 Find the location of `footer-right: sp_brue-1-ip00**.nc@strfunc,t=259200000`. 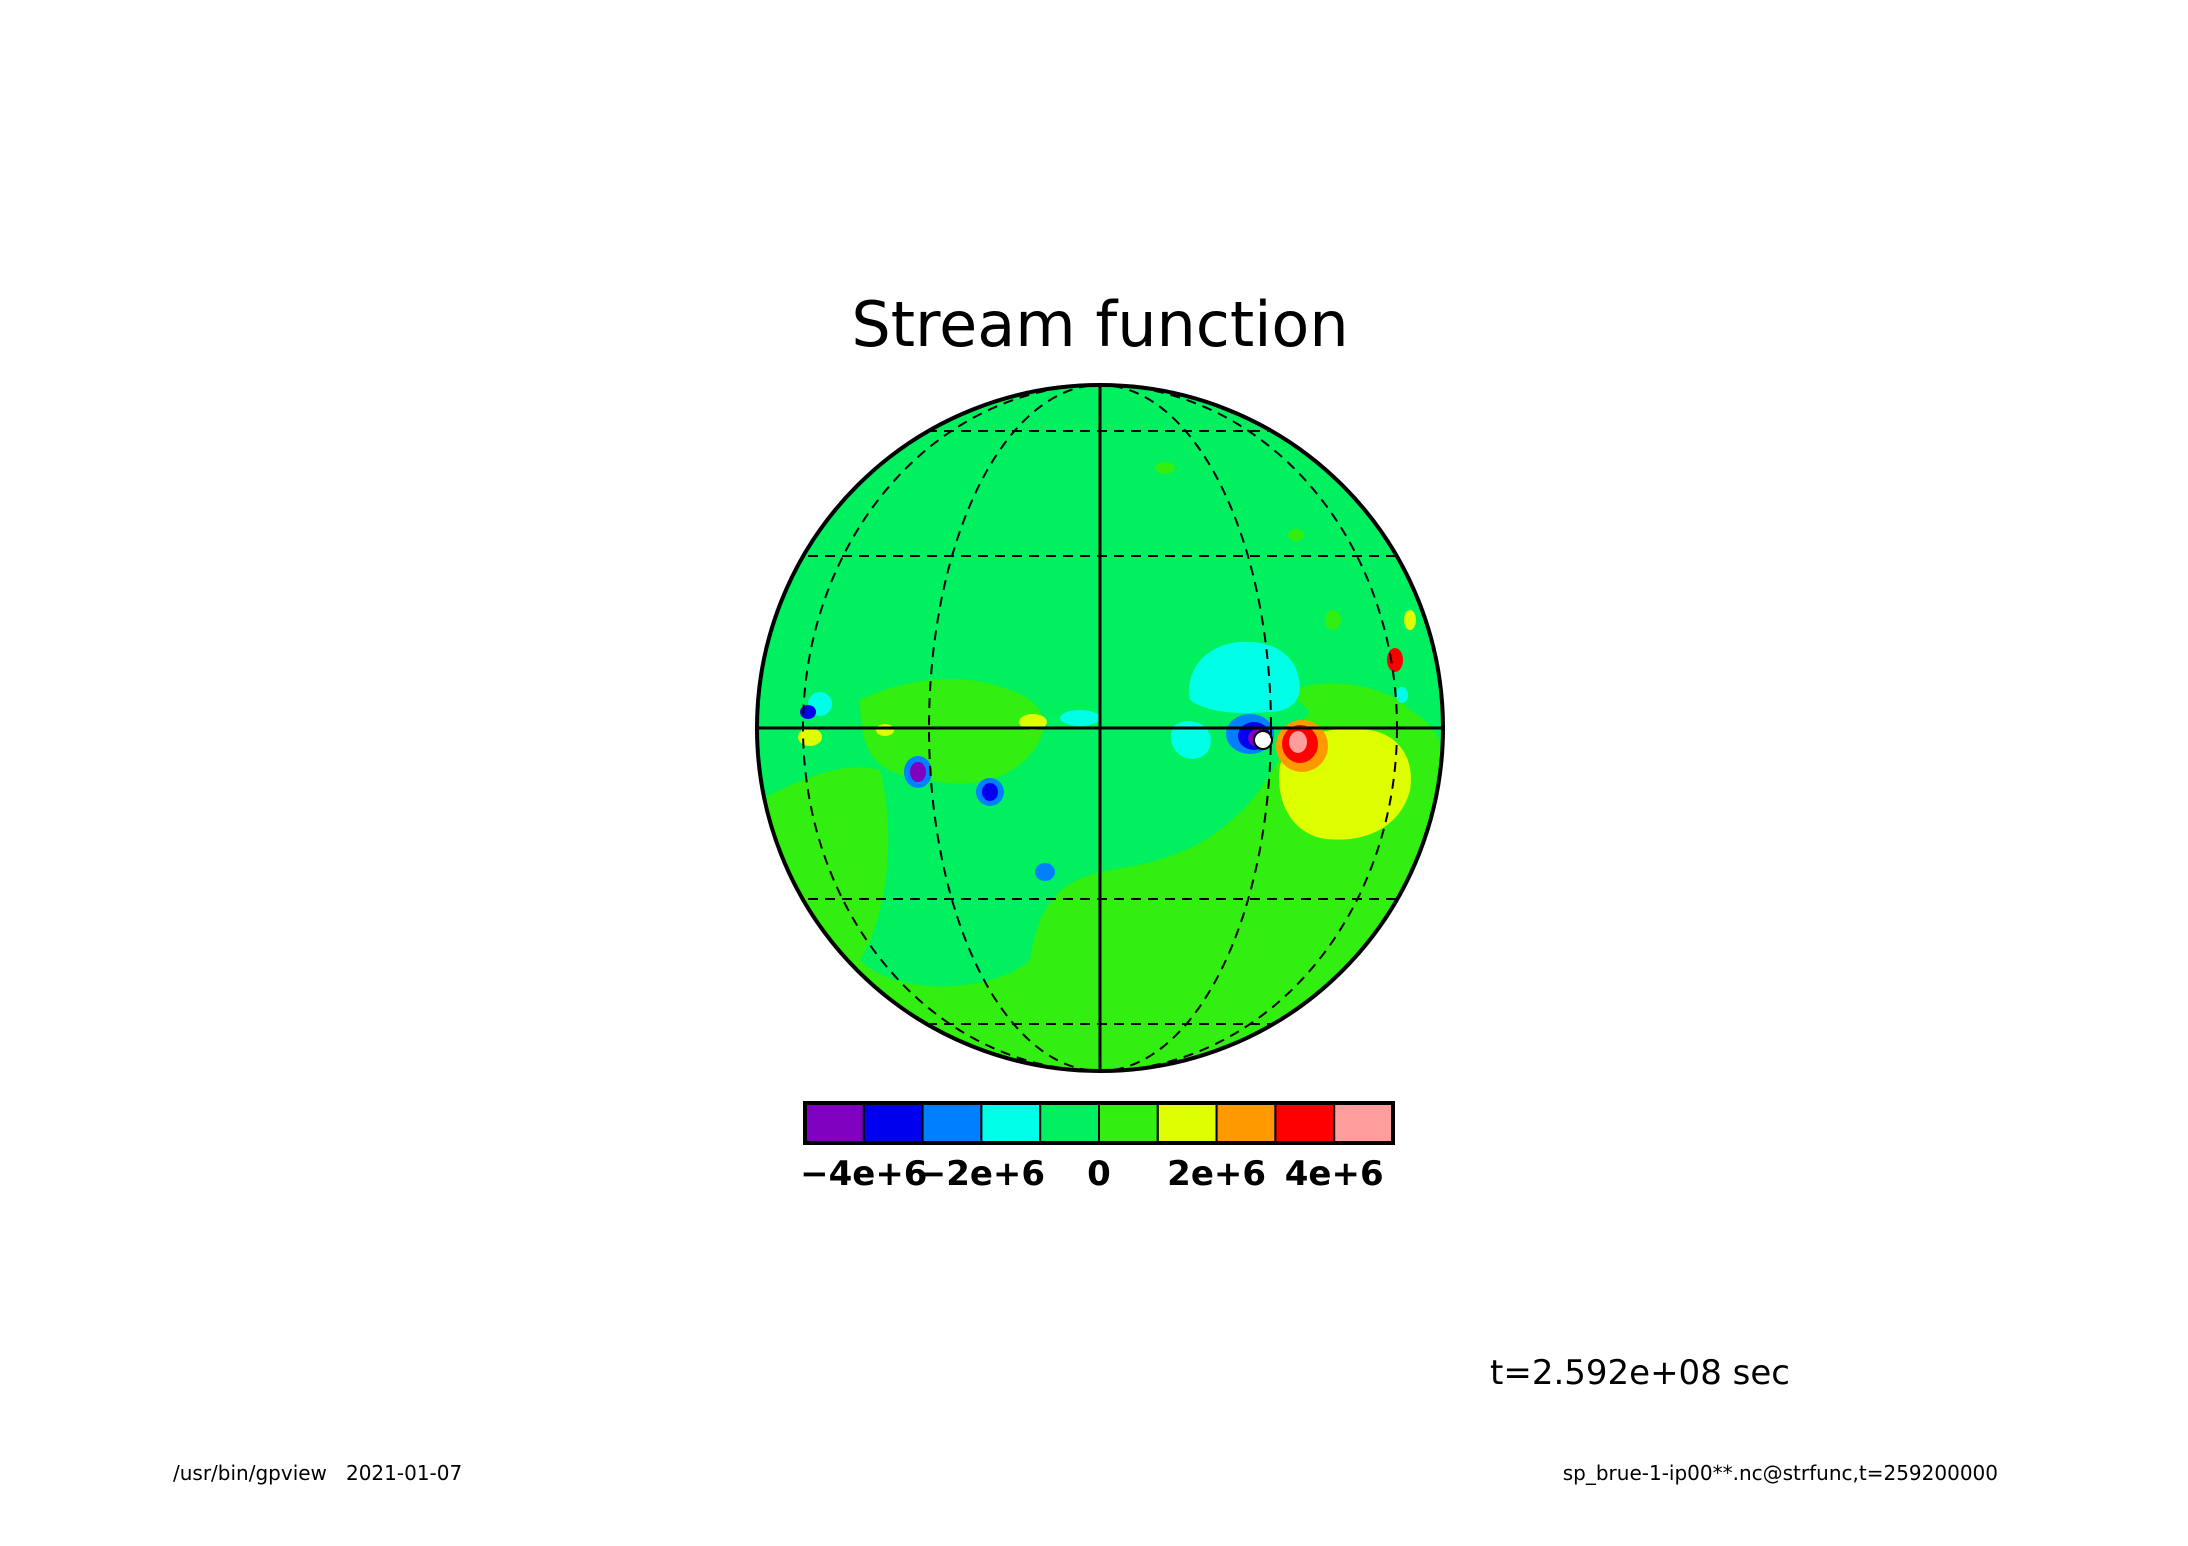

footer-right: sp_brue-1-ip00**.nc@strfunc,t=259200000 is located at coordinates (1780, 1473).